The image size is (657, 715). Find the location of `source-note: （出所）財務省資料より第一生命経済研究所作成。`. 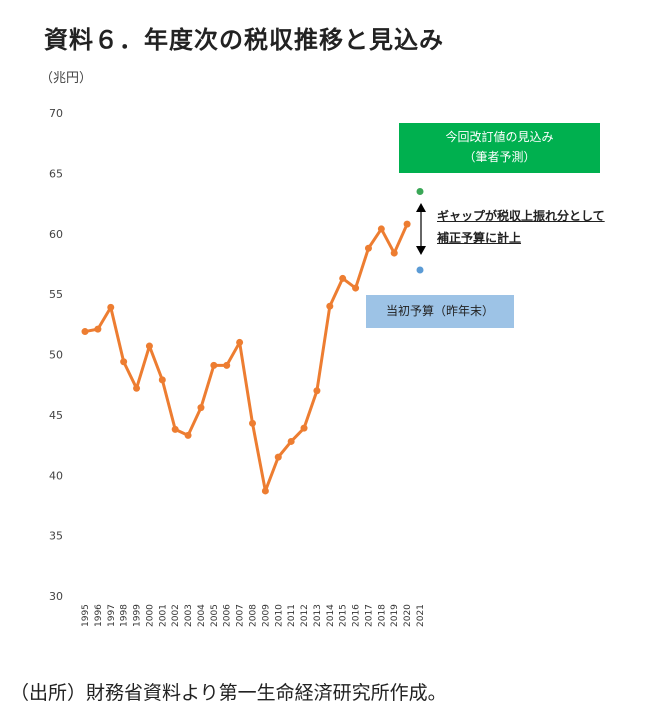

source-note: （出所）財務省資料より第一生命経済研究所作成。 is located at coordinates (228, 693).